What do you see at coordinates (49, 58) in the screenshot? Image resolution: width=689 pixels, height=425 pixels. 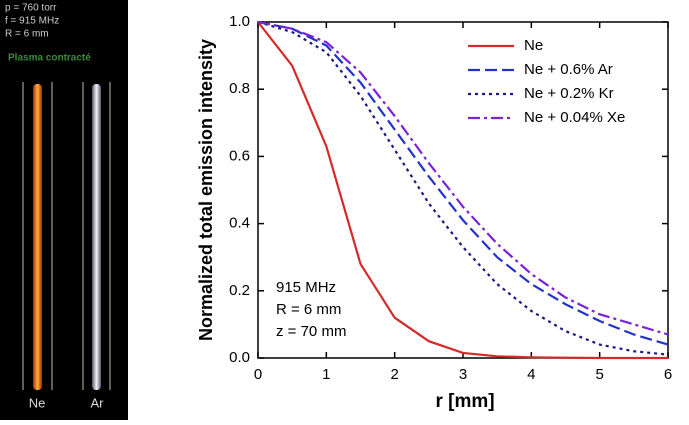 I see `photo-caption: Plasma contracté` at bounding box center [49, 58].